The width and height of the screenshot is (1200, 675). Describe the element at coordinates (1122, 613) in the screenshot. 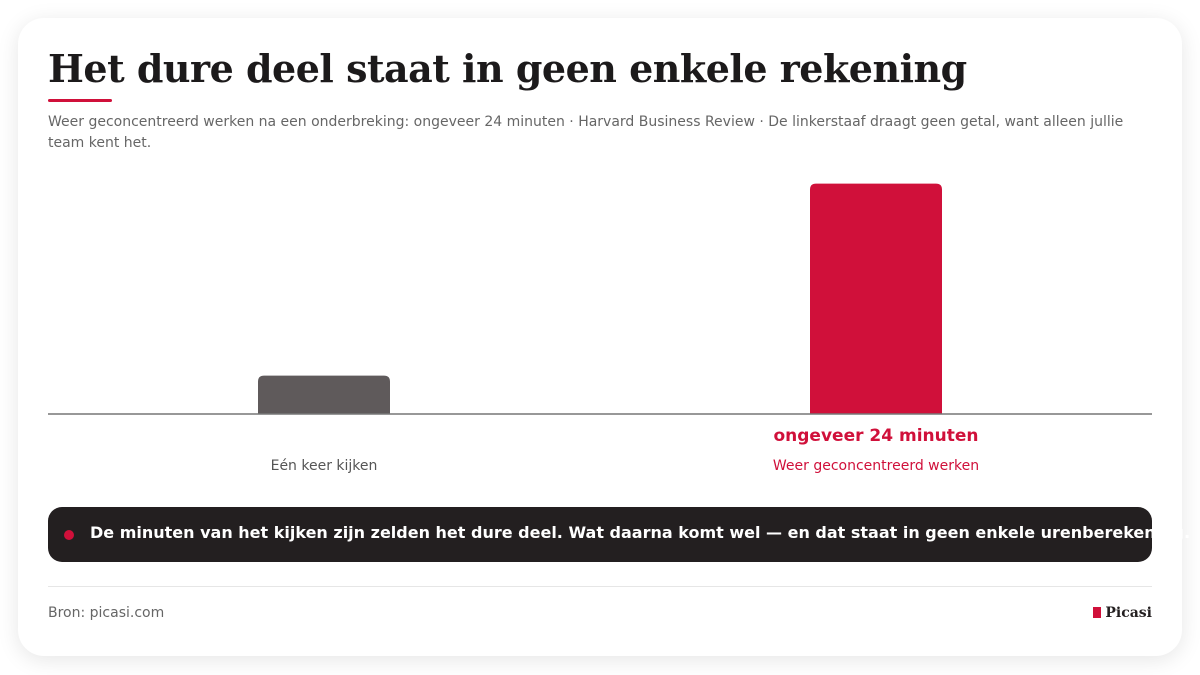

I see `brand-logo: Picasi` at that location.